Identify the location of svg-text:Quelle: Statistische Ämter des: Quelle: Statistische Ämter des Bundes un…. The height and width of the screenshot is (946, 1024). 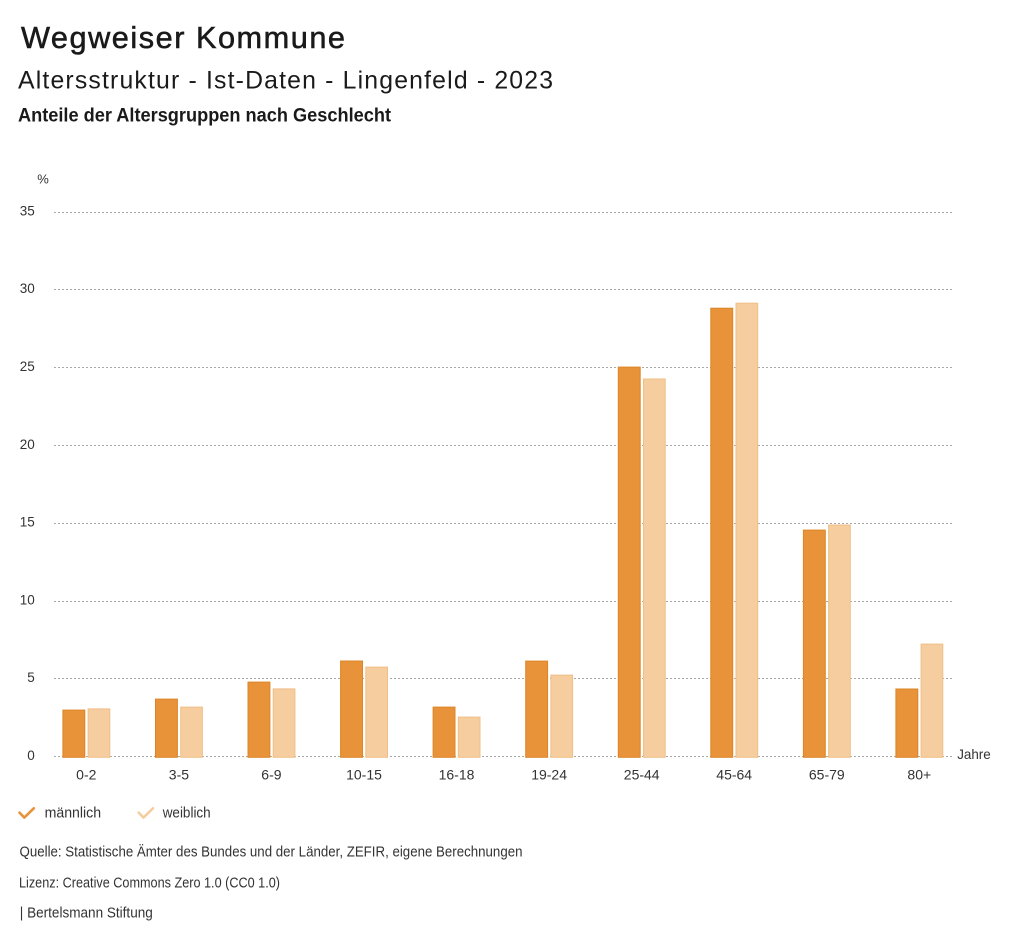
(271, 852).